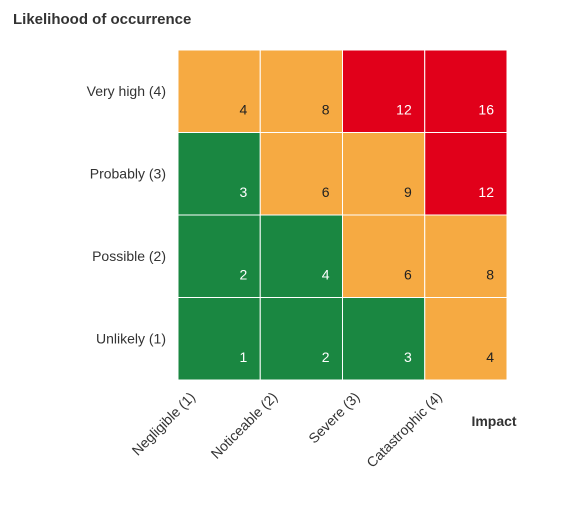 The width and height of the screenshot is (571, 516). Describe the element at coordinates (243, 357) in the screenshot. I see `cell-value-label: 1` at that location.